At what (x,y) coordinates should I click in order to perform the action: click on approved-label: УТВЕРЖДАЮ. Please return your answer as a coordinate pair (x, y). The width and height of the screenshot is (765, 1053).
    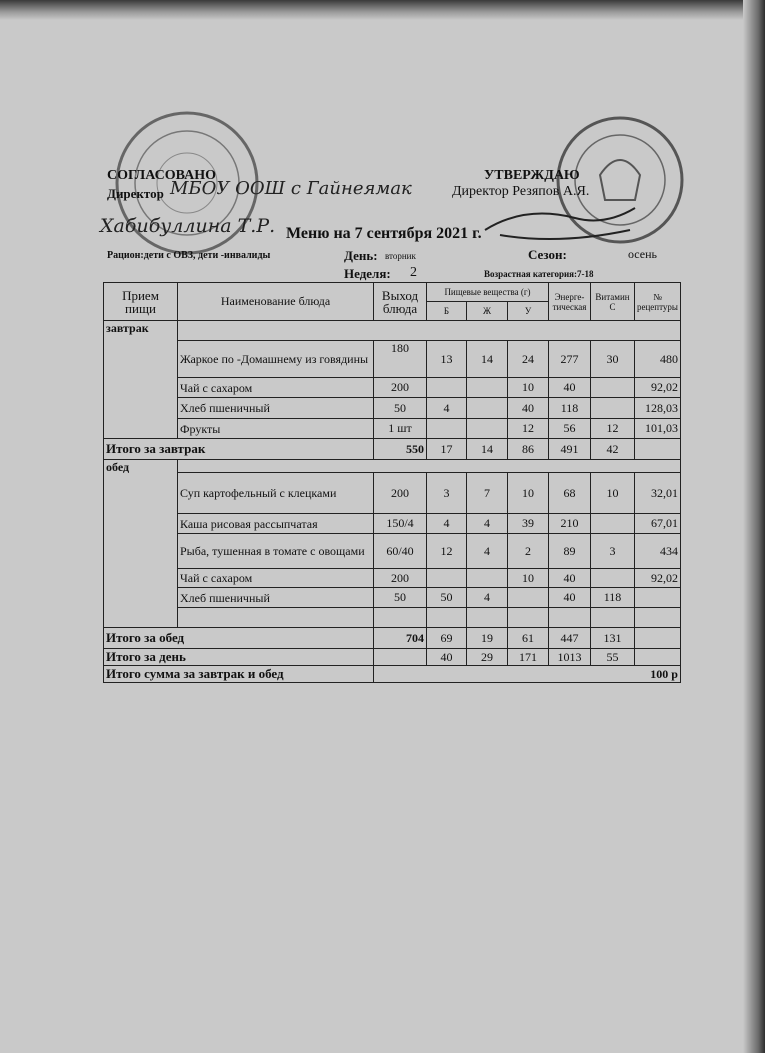
    Looking at the image, I should click on (532, 175).